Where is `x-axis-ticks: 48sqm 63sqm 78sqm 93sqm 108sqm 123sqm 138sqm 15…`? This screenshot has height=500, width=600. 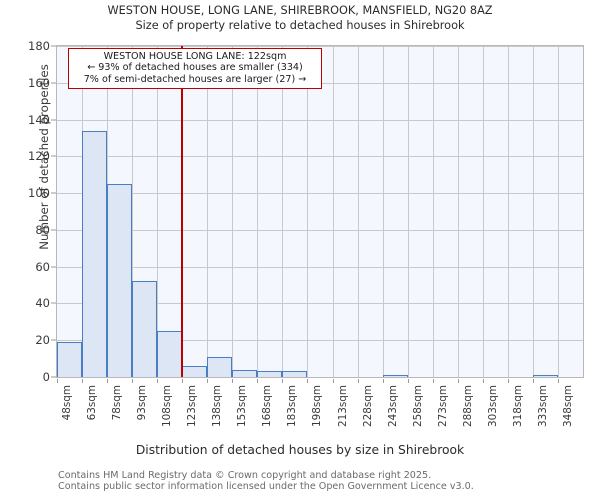 x-axis-ticks: 48sqm 63sqm 78sqm 93sqm 108sqm 123sqm 138sqm 15… is located at coordinates (320, 410).